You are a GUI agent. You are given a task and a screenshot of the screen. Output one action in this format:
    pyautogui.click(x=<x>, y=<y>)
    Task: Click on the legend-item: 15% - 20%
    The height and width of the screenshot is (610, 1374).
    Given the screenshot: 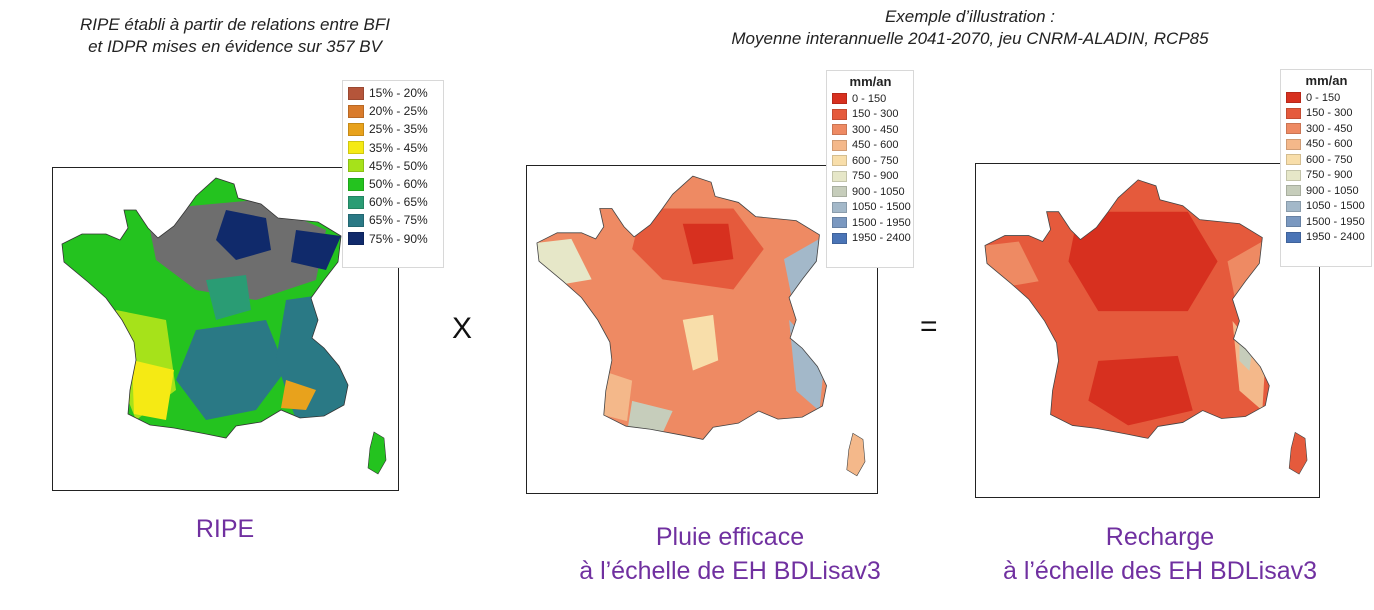 What is the action you would take?
    pyautogui.click(x=393, y=93)
    